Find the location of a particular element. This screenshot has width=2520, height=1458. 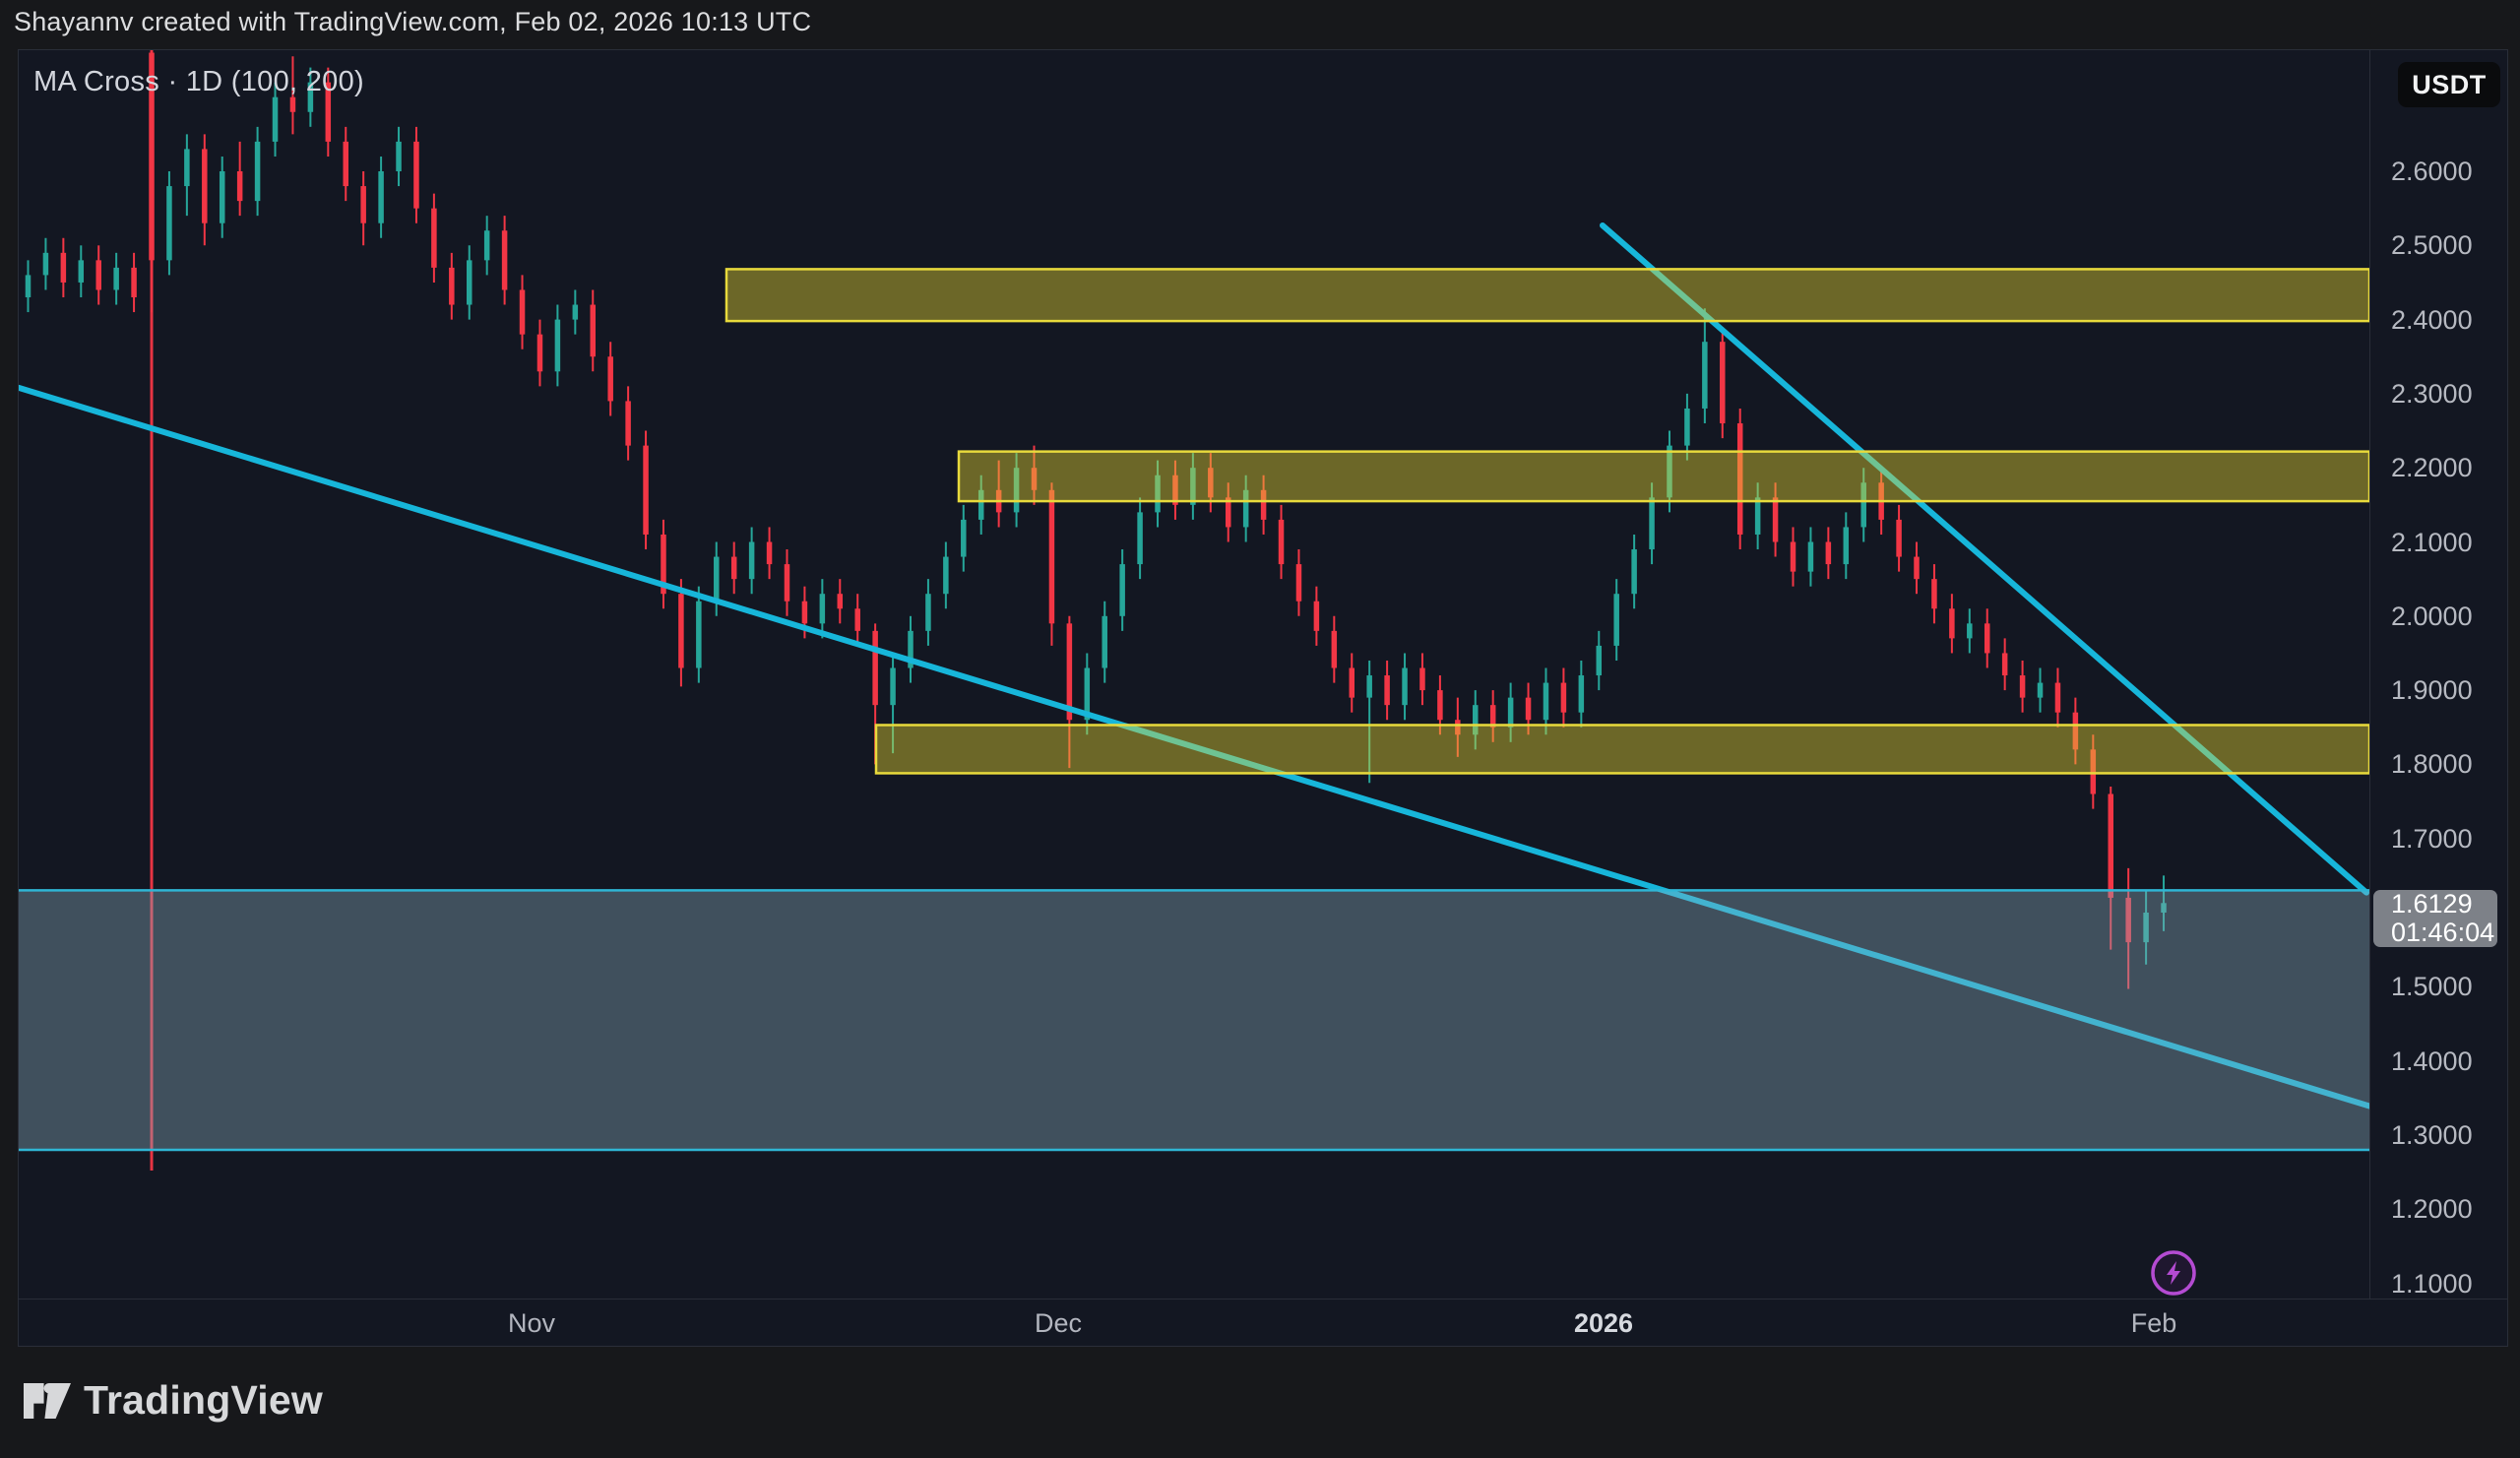

price-tick-label: 1.9000 is located at coordinates (2432, 690).